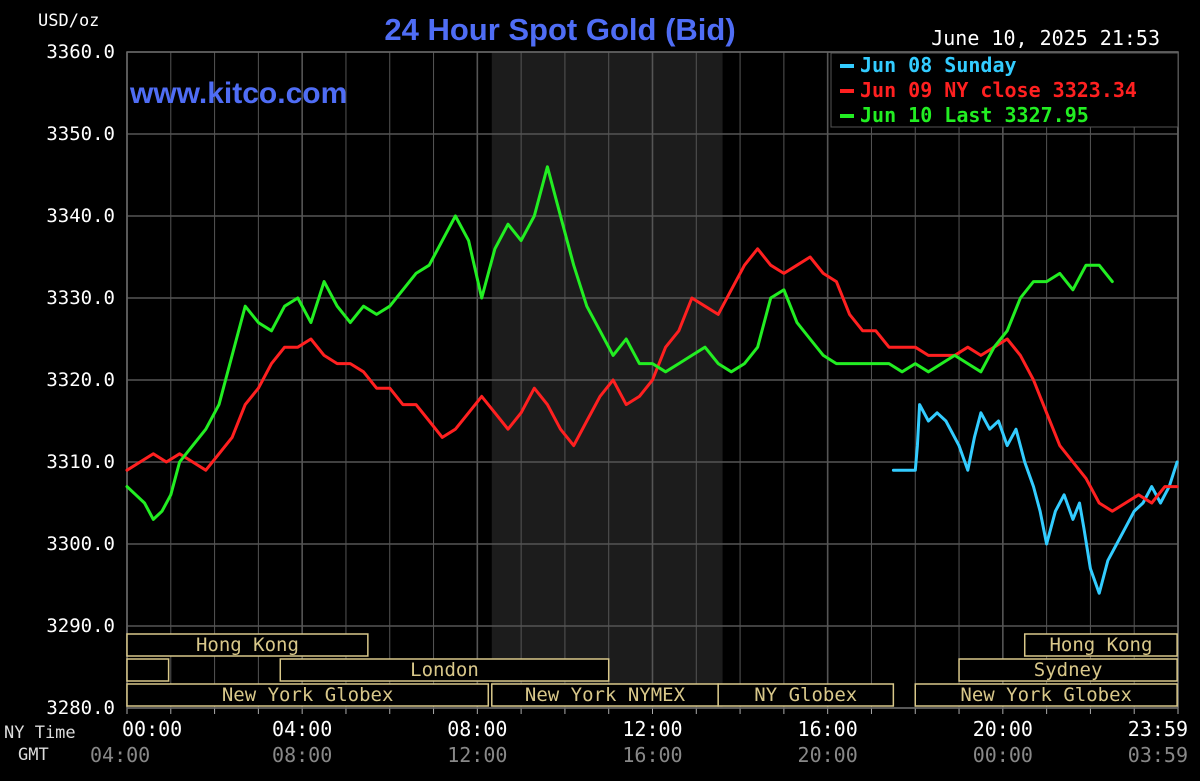  What do you see at coordinates (477, 729) in the screenshot?
I see `x-tick-label-ny: 08:00` at bounding box center [477, 729].